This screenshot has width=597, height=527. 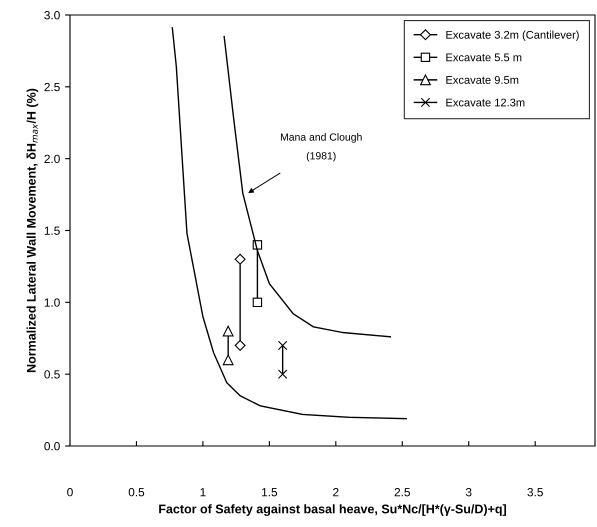 I want to click on legend-label: Excavate 5.5 m, so click(x=484, y=58).